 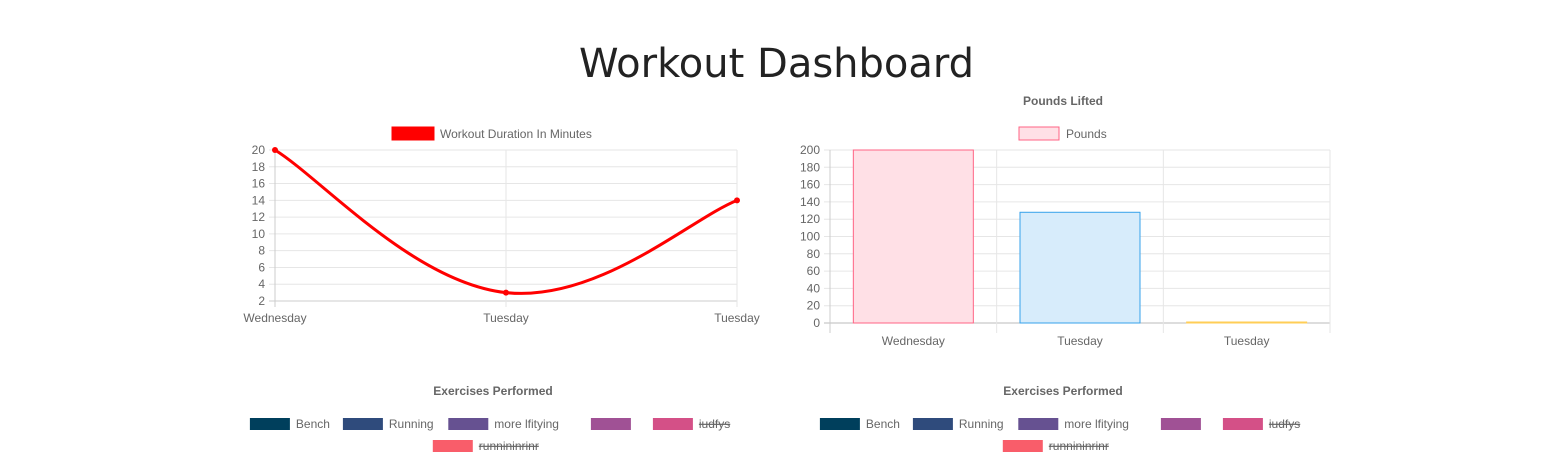 I want to click on line-y-tick-label: 4, so click(x=261, y=284).